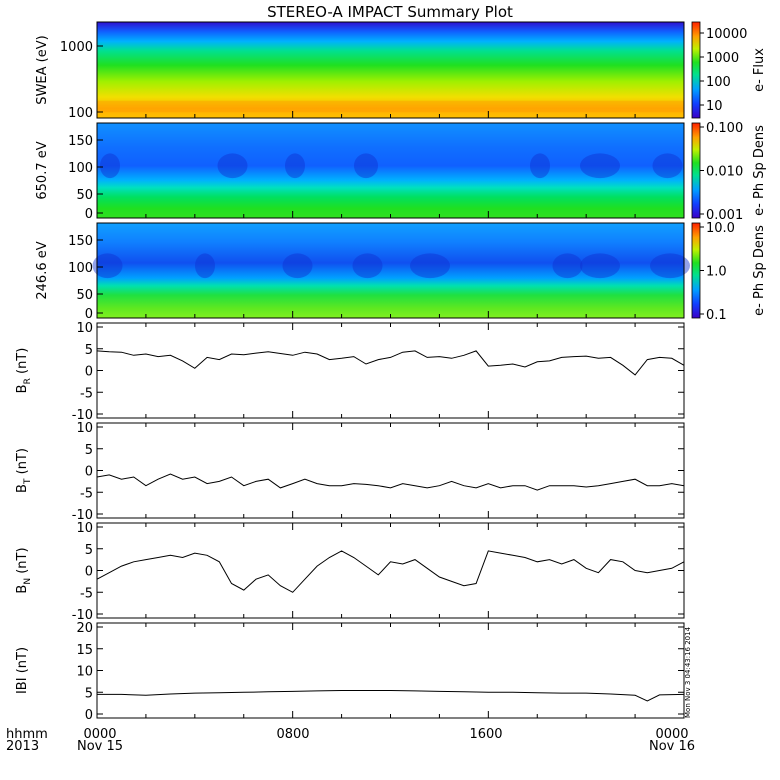  What do you see at coordinates (84, 328) in the screenshot?
I see `br-y-tick-label: 10` at bounding box center [84, 328].